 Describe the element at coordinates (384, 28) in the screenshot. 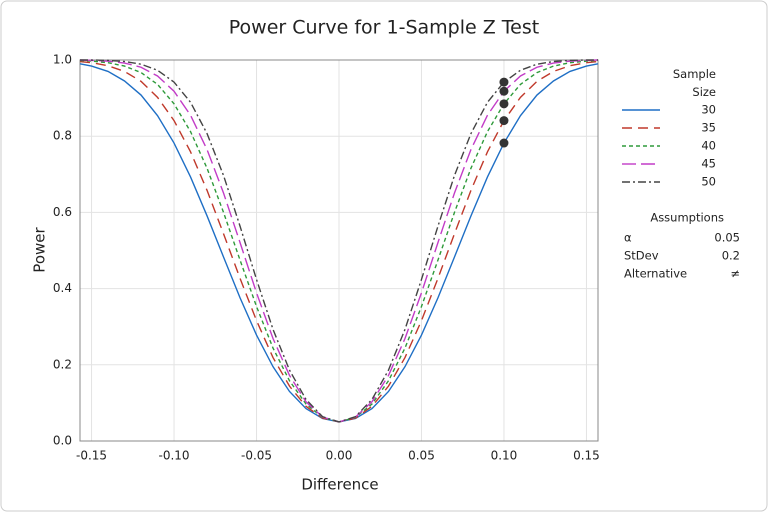

I see `chart-title: Power Curve for 1-Sample Z Test` at that location.